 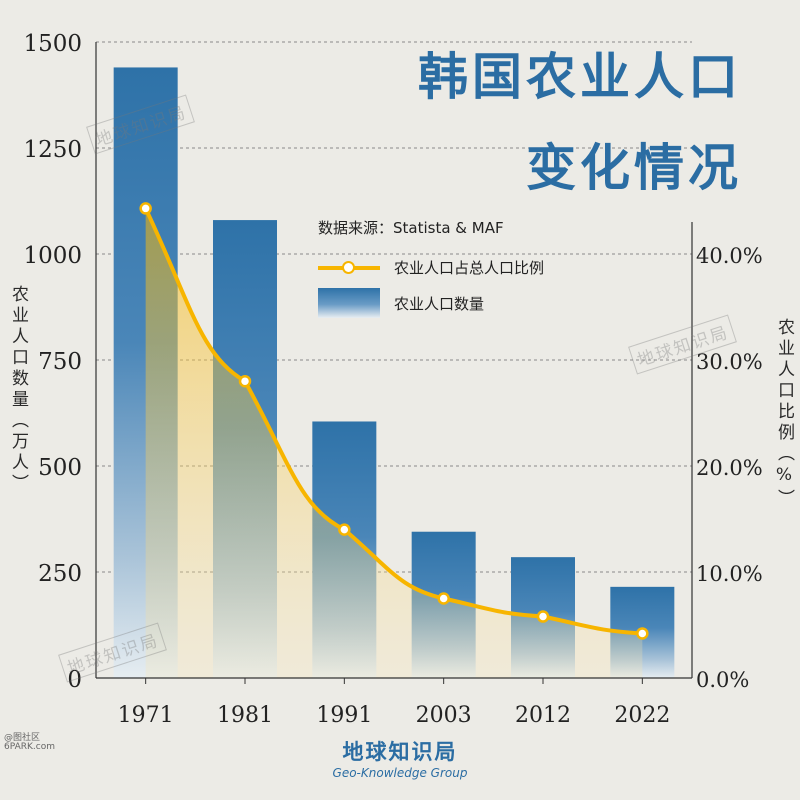 What do you see at coordinates (439, 303) in the screenshot?
I see `legend-label-population: 农业人口数量` at bounding box center [439, 303].